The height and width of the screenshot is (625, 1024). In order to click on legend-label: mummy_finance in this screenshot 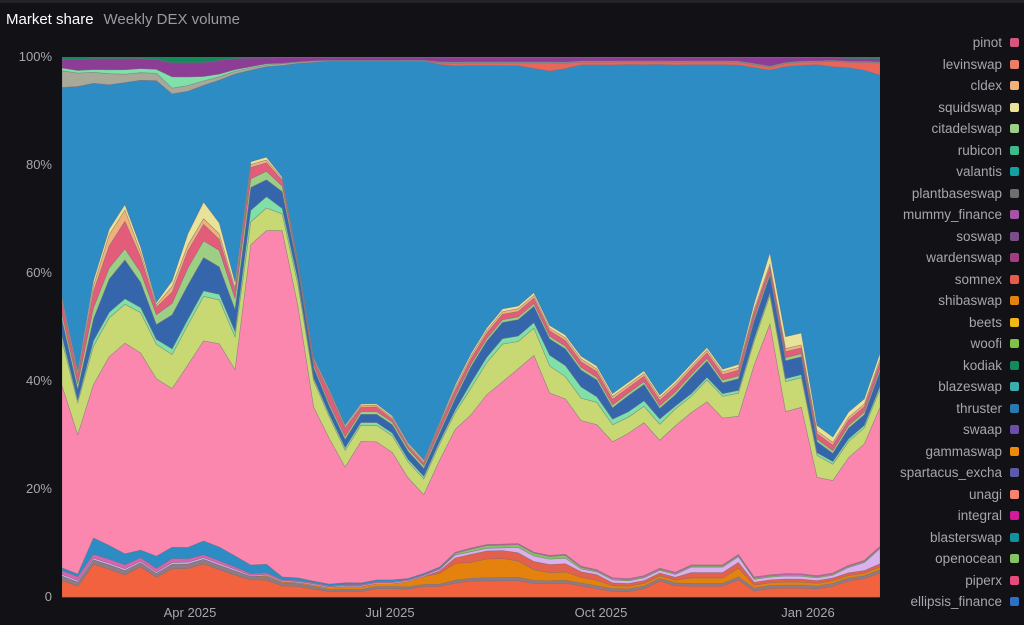, I will do `click(952, 215)`.